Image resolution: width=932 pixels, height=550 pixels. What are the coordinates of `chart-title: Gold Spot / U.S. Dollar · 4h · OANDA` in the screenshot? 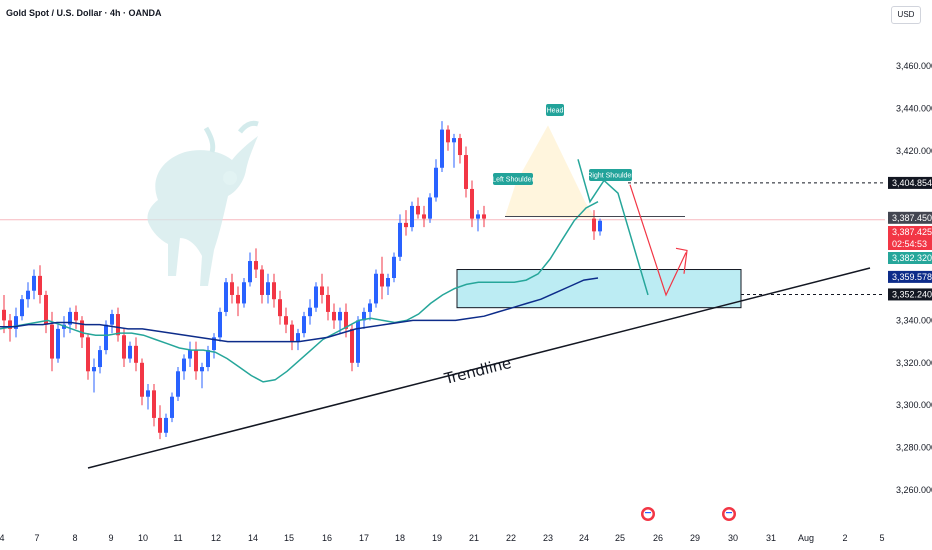 It's located at (84, 13).